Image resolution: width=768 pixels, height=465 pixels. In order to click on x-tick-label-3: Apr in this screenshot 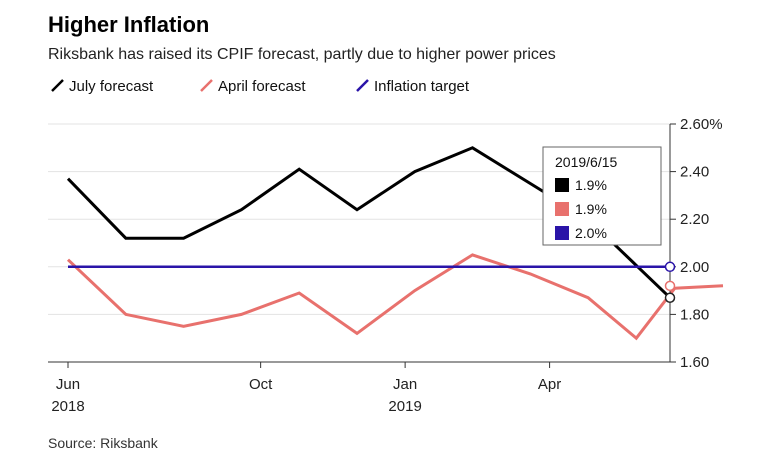, I will do `click(549, 384)`.